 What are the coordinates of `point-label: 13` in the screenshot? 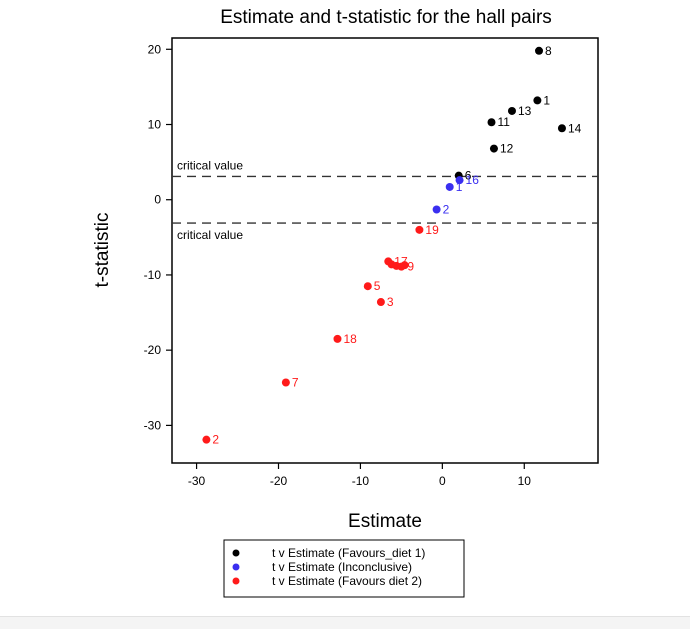 It's located at (525, 111).